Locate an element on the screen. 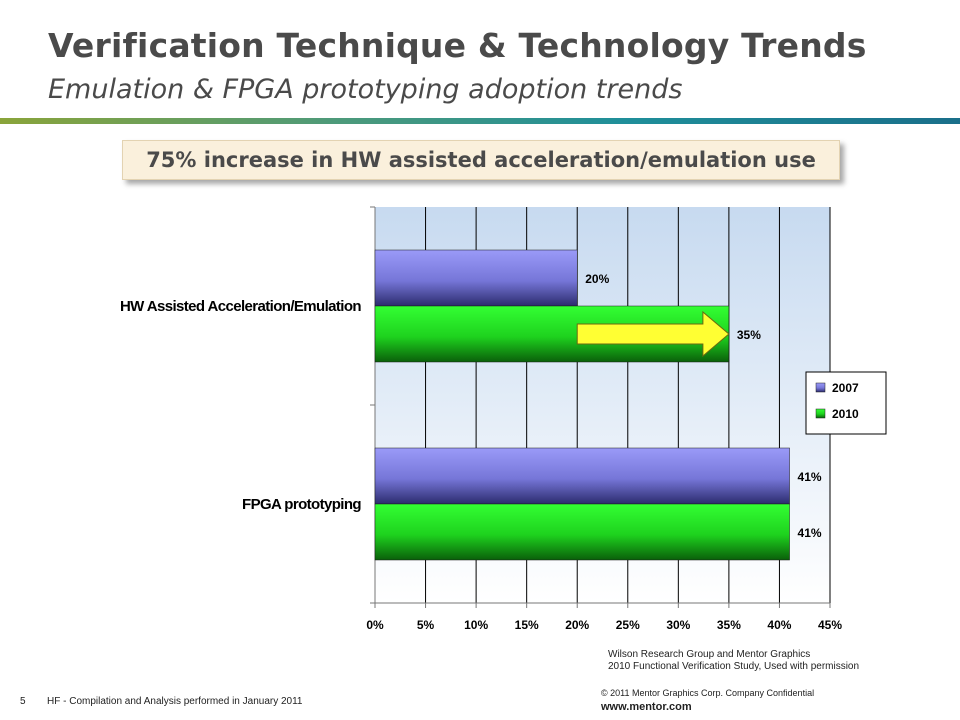 The height and width of the screenshot is (720, 960). legend-box is located at coordinates (846, 403).